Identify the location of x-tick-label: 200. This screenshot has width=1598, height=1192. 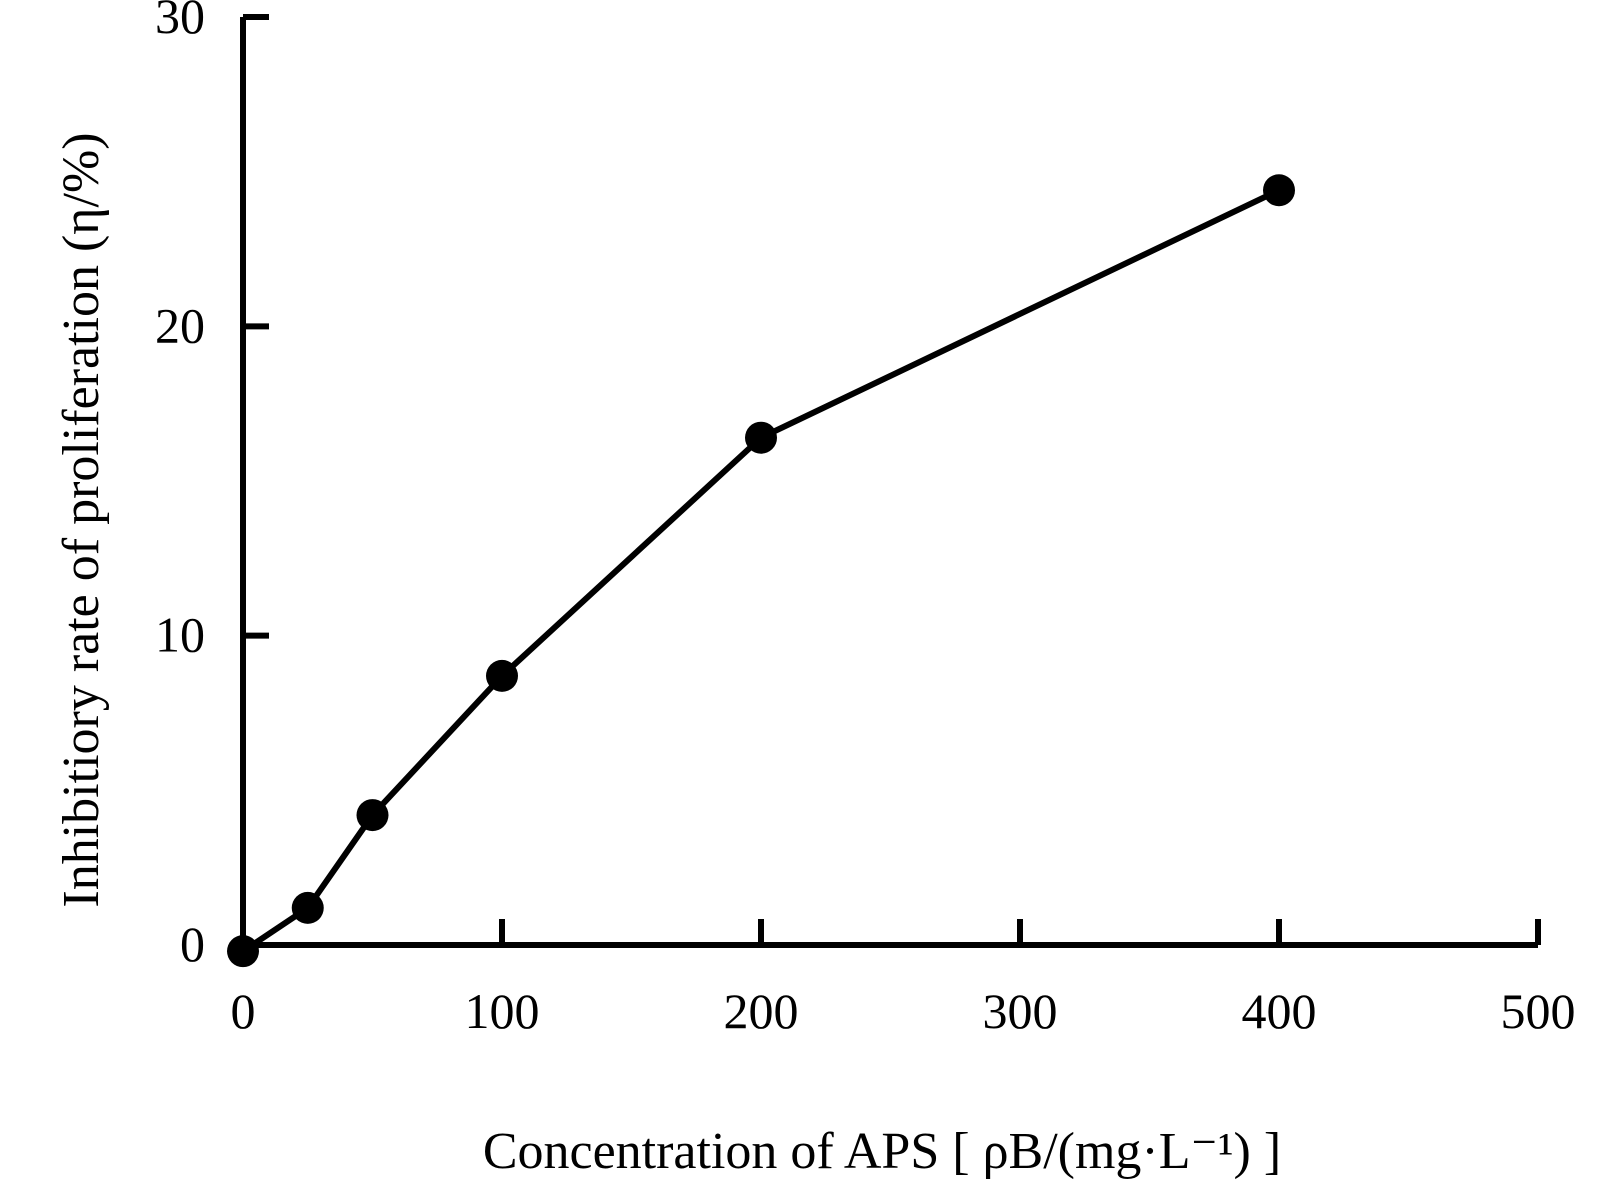
(761, 1011).